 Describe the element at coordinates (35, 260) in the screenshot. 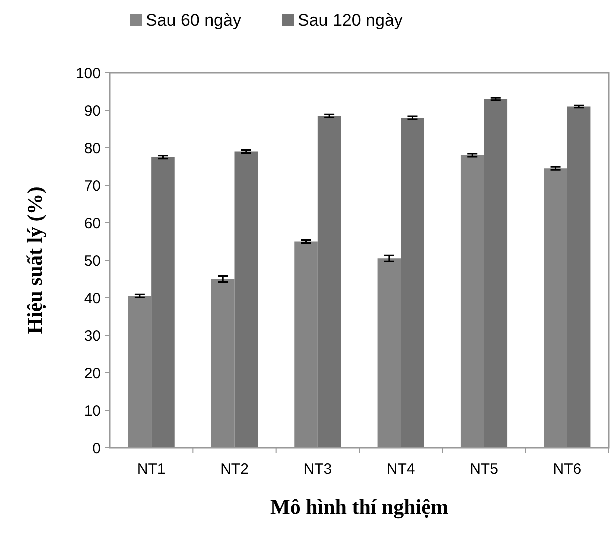

I see `y-axis-title: Hiệu suất lý (%)` at that location.